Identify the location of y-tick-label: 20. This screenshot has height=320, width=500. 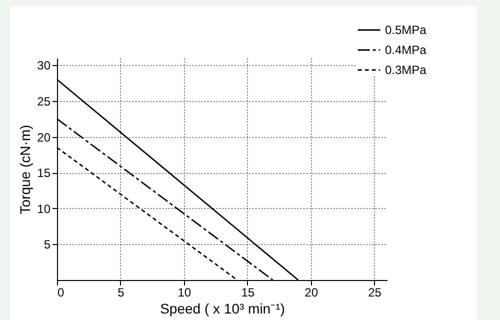
(44, 137).